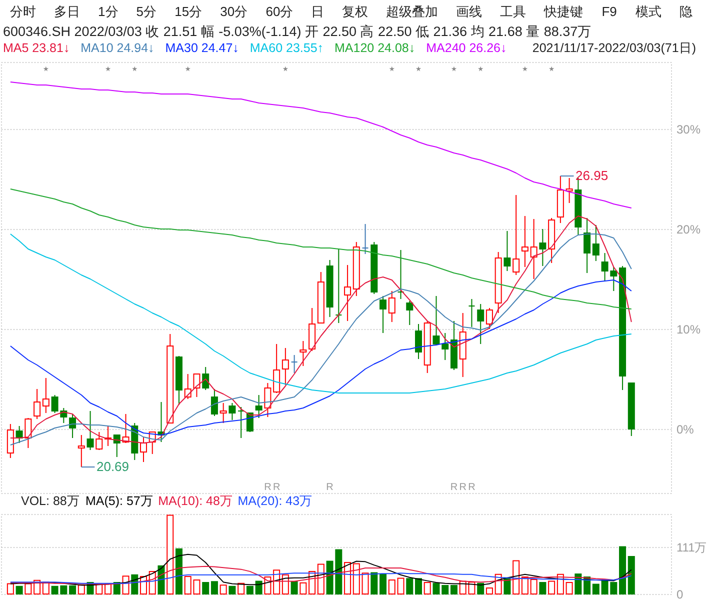 The width and height of the screenshot is (713, 602). What do you see at coordinates (108, 11) in the screenshot?
I see `text: 1分` at bounding box center [108, 11].